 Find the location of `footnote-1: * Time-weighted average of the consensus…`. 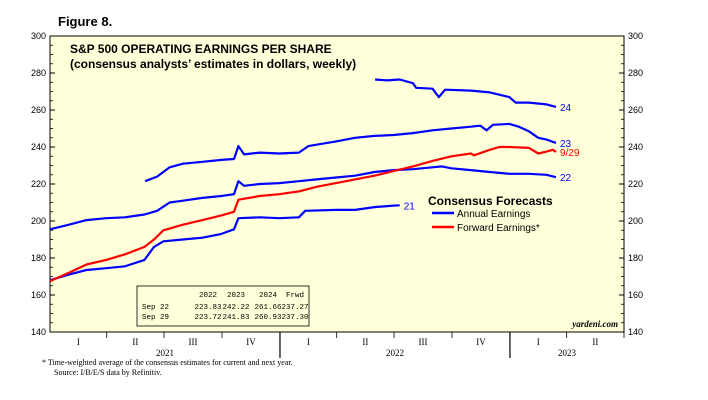

footnote-1: * Time-weighted average of the consensus… is located at coordinates (167, 362).